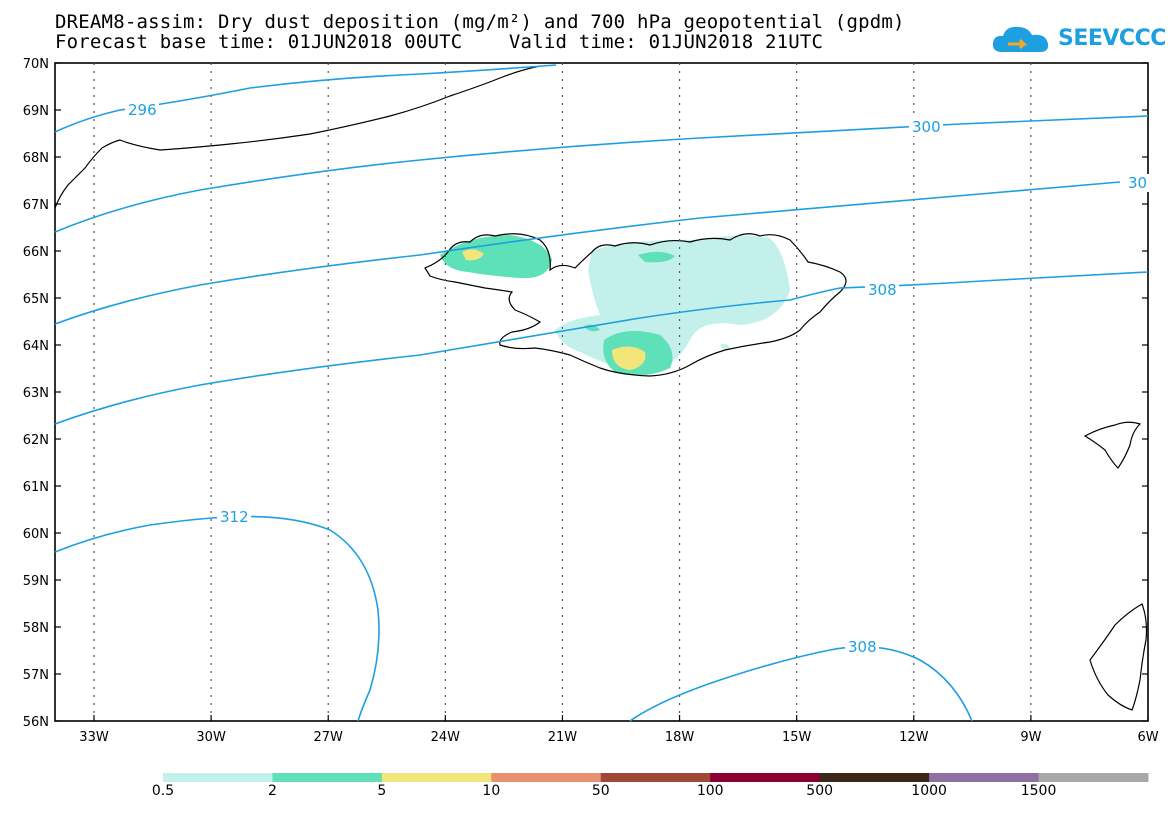 The image size is (1175, 815). What do you see at coordinates (36, 205) in the screenshot?
I see `lat-label: 67N` at bounding box center [36, 205].